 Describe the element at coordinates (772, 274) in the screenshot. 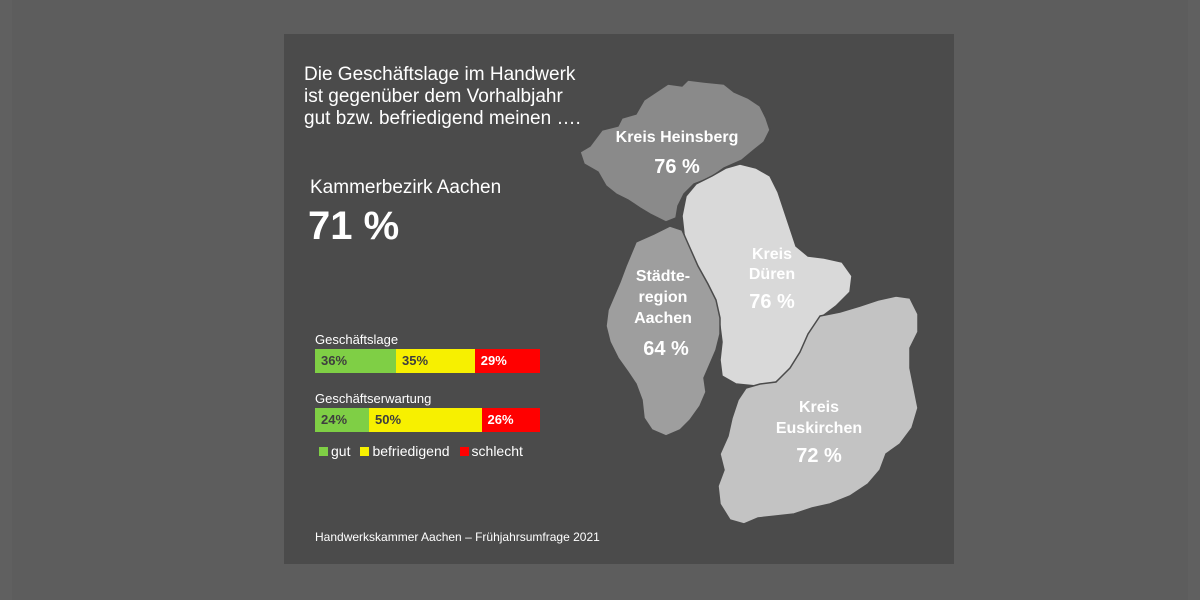

I see `region-dueren-name-line-2: Düren` at that location.